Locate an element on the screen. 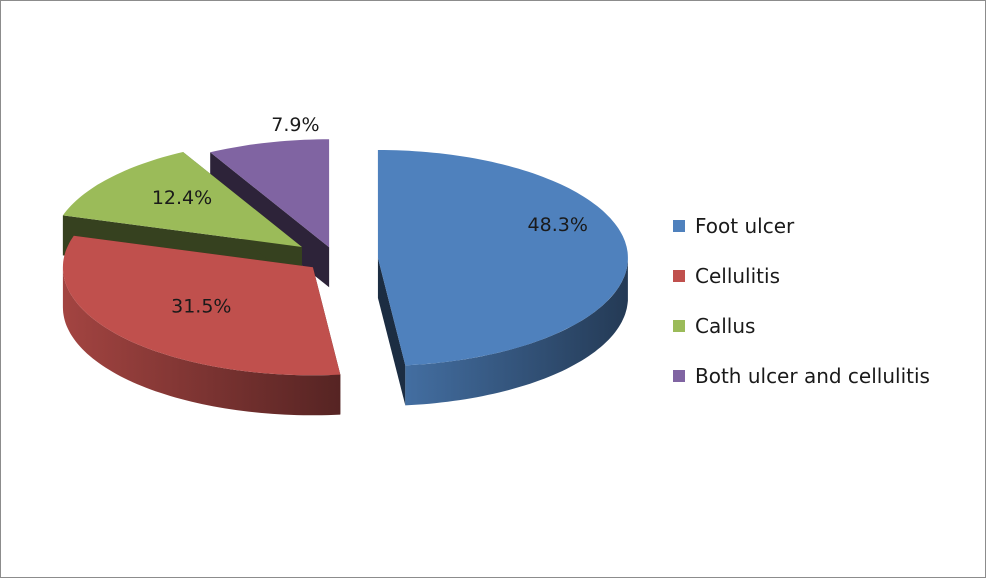  slice-cut-face is located at coordinates (391, 332).